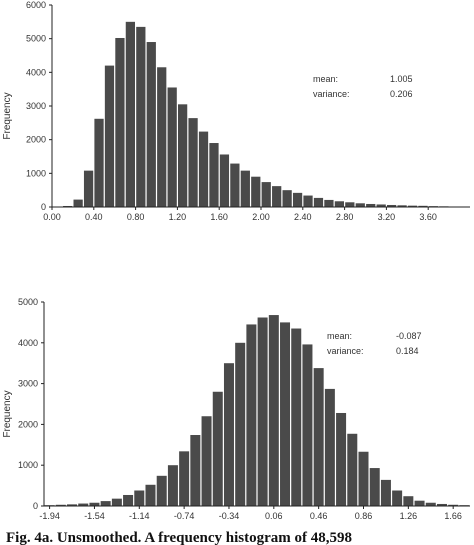 The image size is (474, 545). I want to click on y-tick-label: 5000, so click(36, 39).